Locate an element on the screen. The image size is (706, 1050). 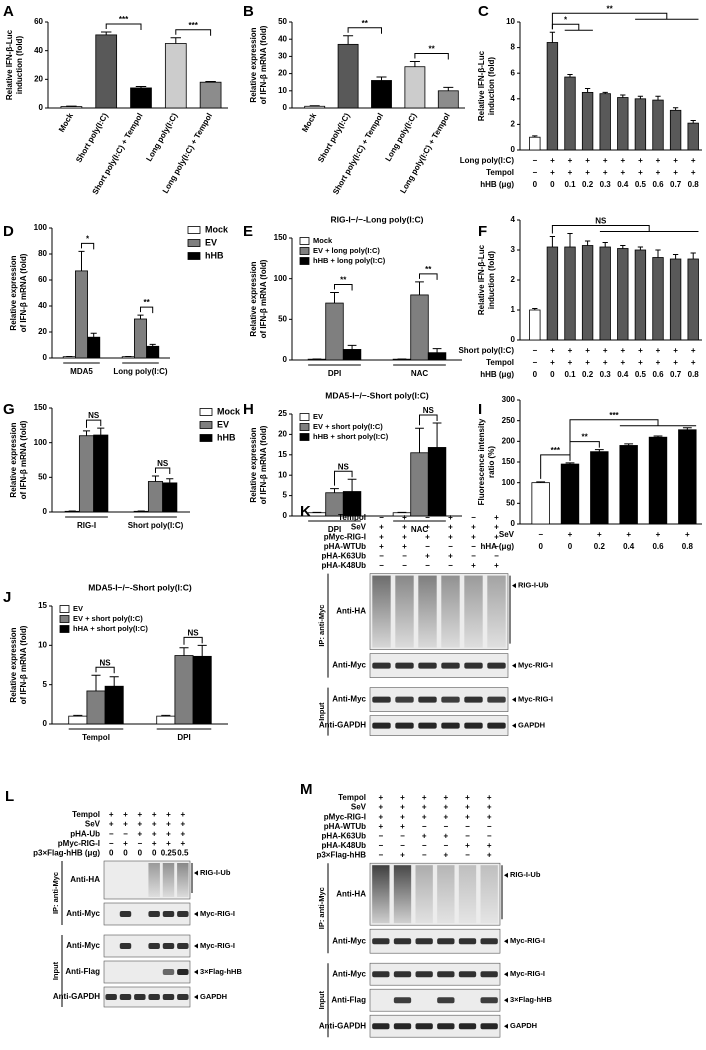
significance-label: * is located at coordinates (566, 19).